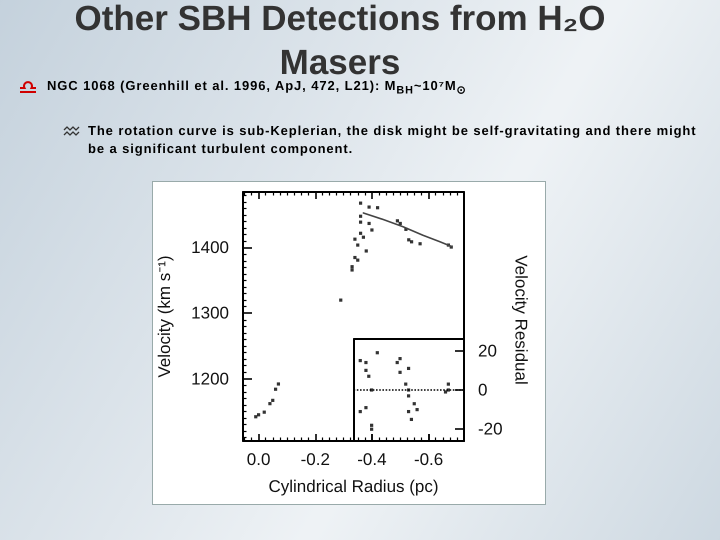 The width and height of the screenshot is (720, 540). I want to click on x-tick-label: -0.6, so click(429, 459).